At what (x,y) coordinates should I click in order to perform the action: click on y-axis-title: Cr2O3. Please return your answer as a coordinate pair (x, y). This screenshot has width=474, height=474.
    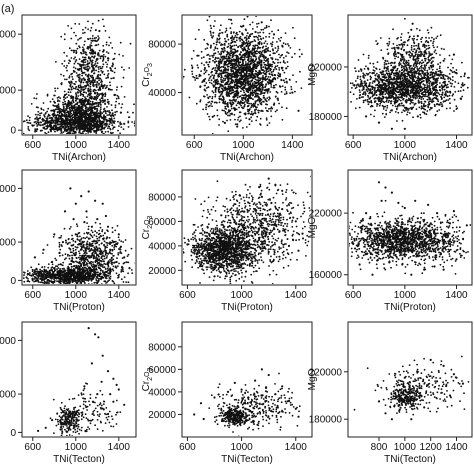
    Looking at the image, I should click on (147, 75).